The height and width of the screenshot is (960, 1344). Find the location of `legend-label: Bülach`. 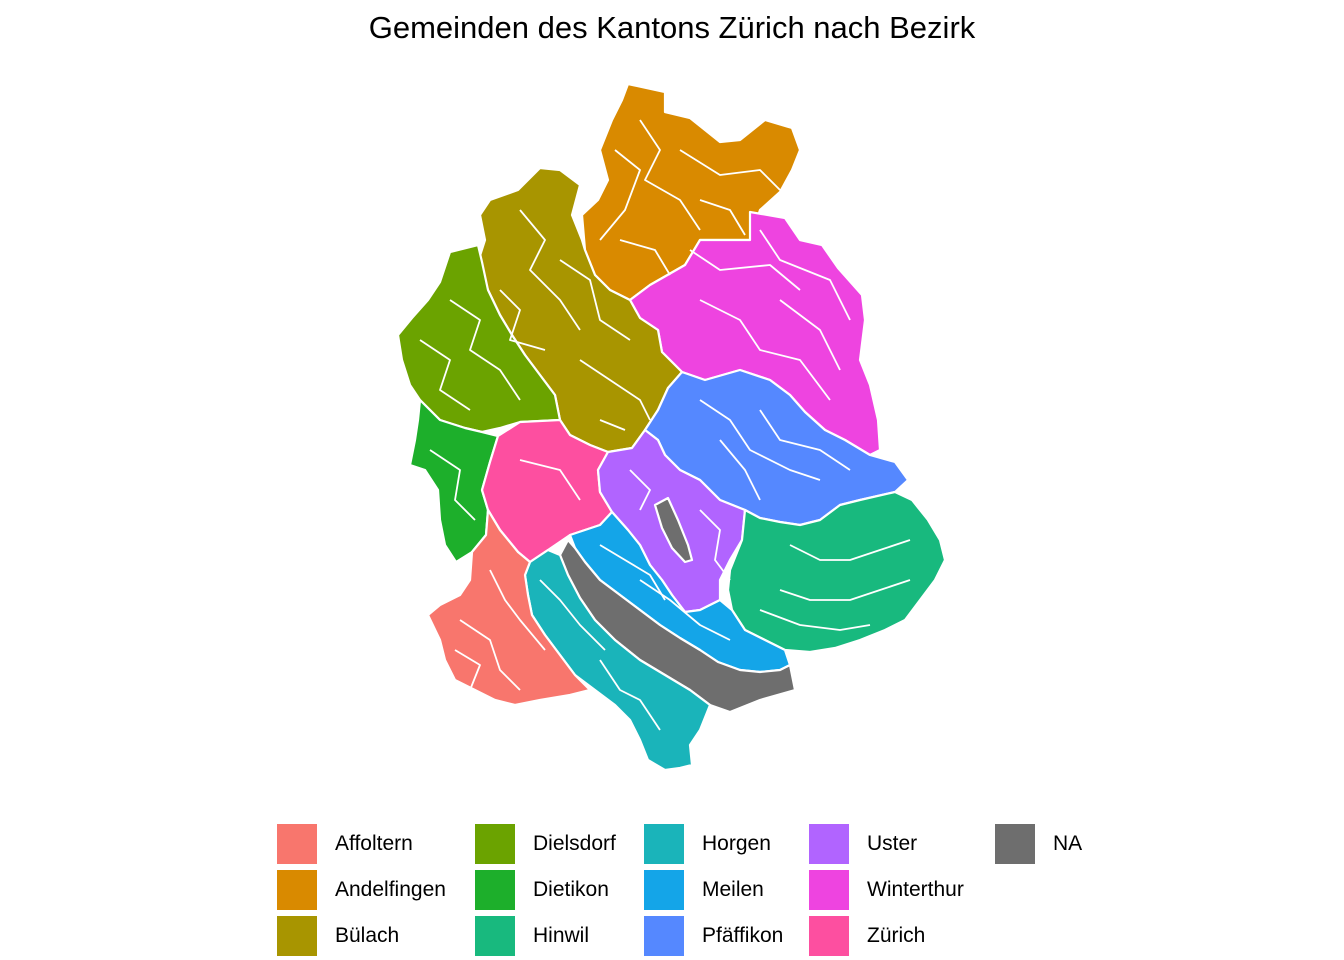

legend-label: Bülach is located at coordinates (367, 935).